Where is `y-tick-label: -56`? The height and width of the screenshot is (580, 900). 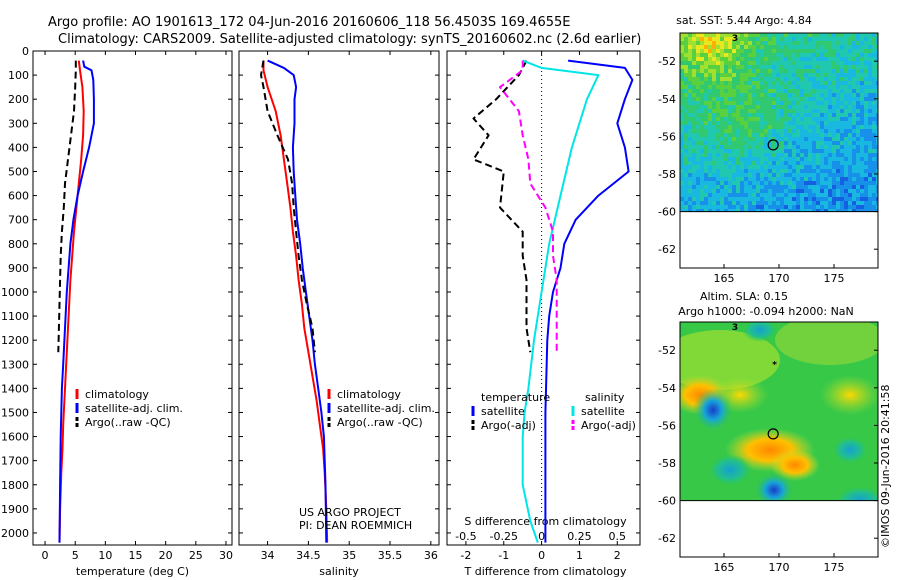 y-tick-label: -56 is located at coordinates (667, 136).